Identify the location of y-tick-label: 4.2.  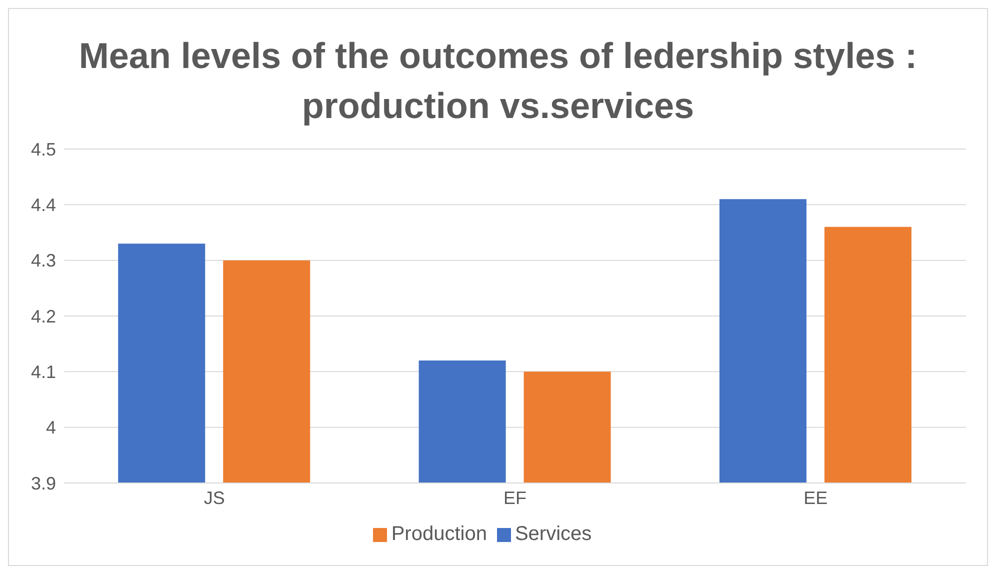
(43, 316).